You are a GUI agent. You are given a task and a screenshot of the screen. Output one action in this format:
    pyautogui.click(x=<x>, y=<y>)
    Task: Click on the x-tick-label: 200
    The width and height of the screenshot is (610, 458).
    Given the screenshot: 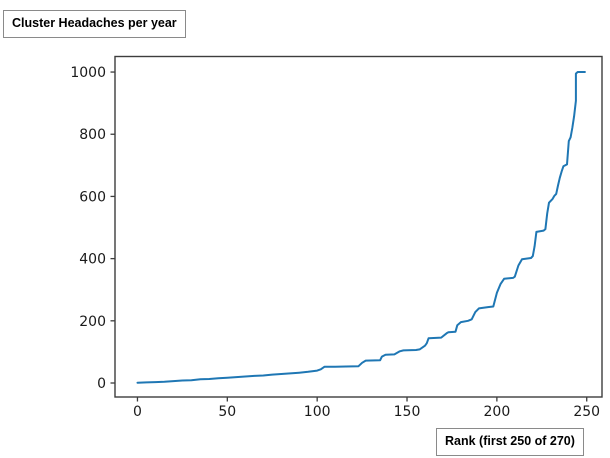 What is the action you would take?
    pyautogui.click(x=497, y=412)
    